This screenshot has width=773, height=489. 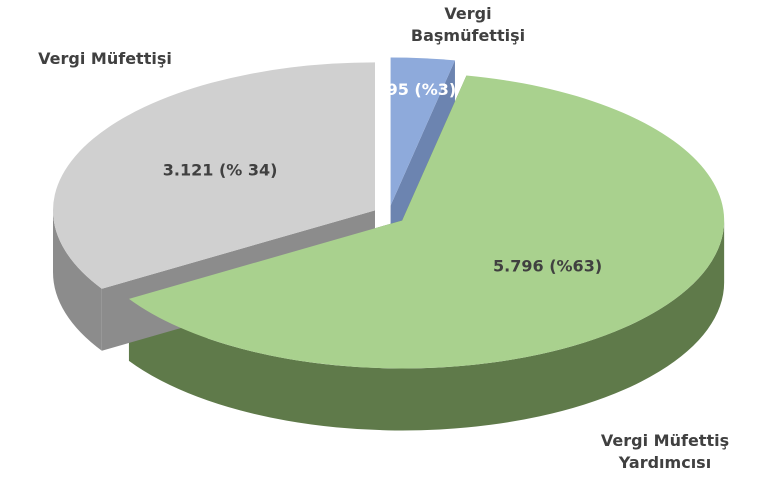 I want to click on value-label: 5.796 (%63), so click(x=547, y=265).